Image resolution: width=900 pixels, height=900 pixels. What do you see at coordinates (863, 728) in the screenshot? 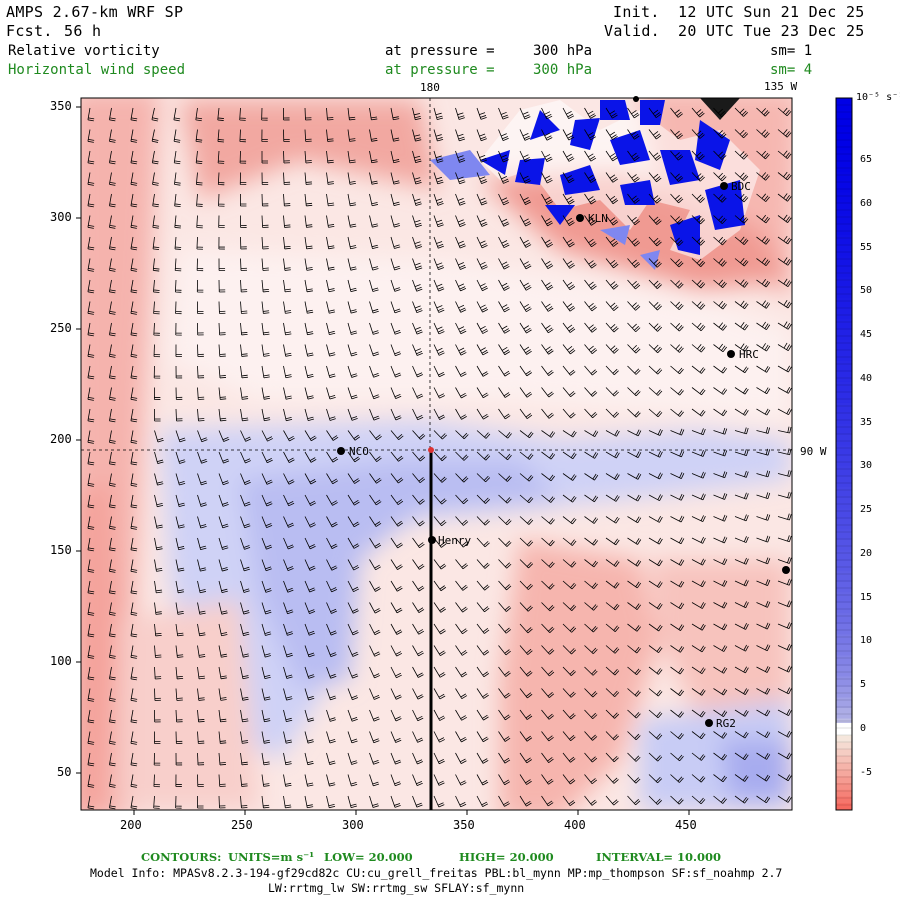
I see `colorbar-label: 0` at bounding box center [863, 728].